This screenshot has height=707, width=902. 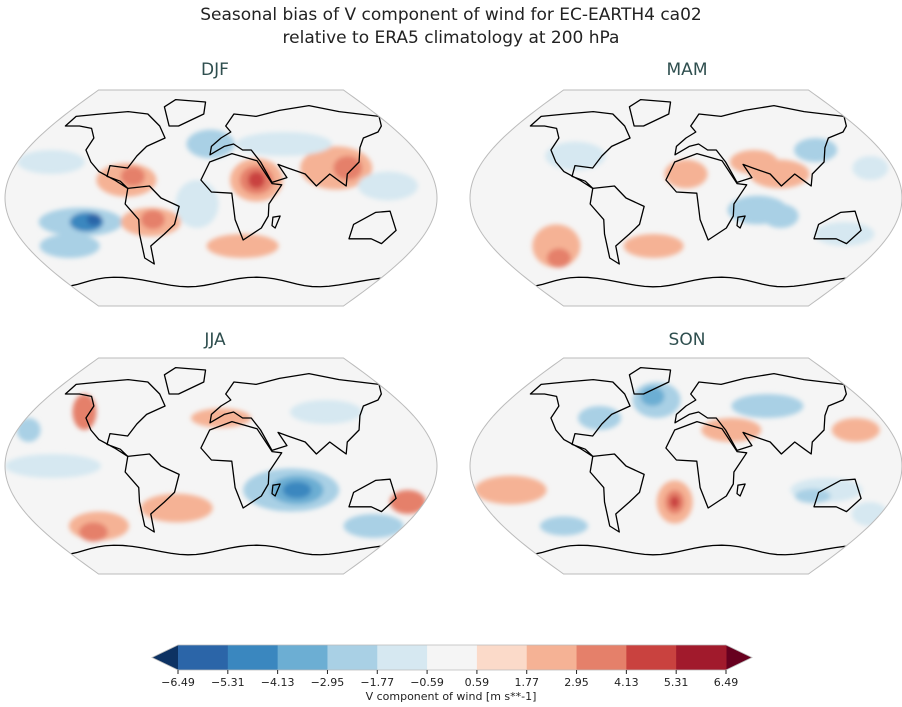 I want to click on map-panel-djf, so click(x=221, y=198).